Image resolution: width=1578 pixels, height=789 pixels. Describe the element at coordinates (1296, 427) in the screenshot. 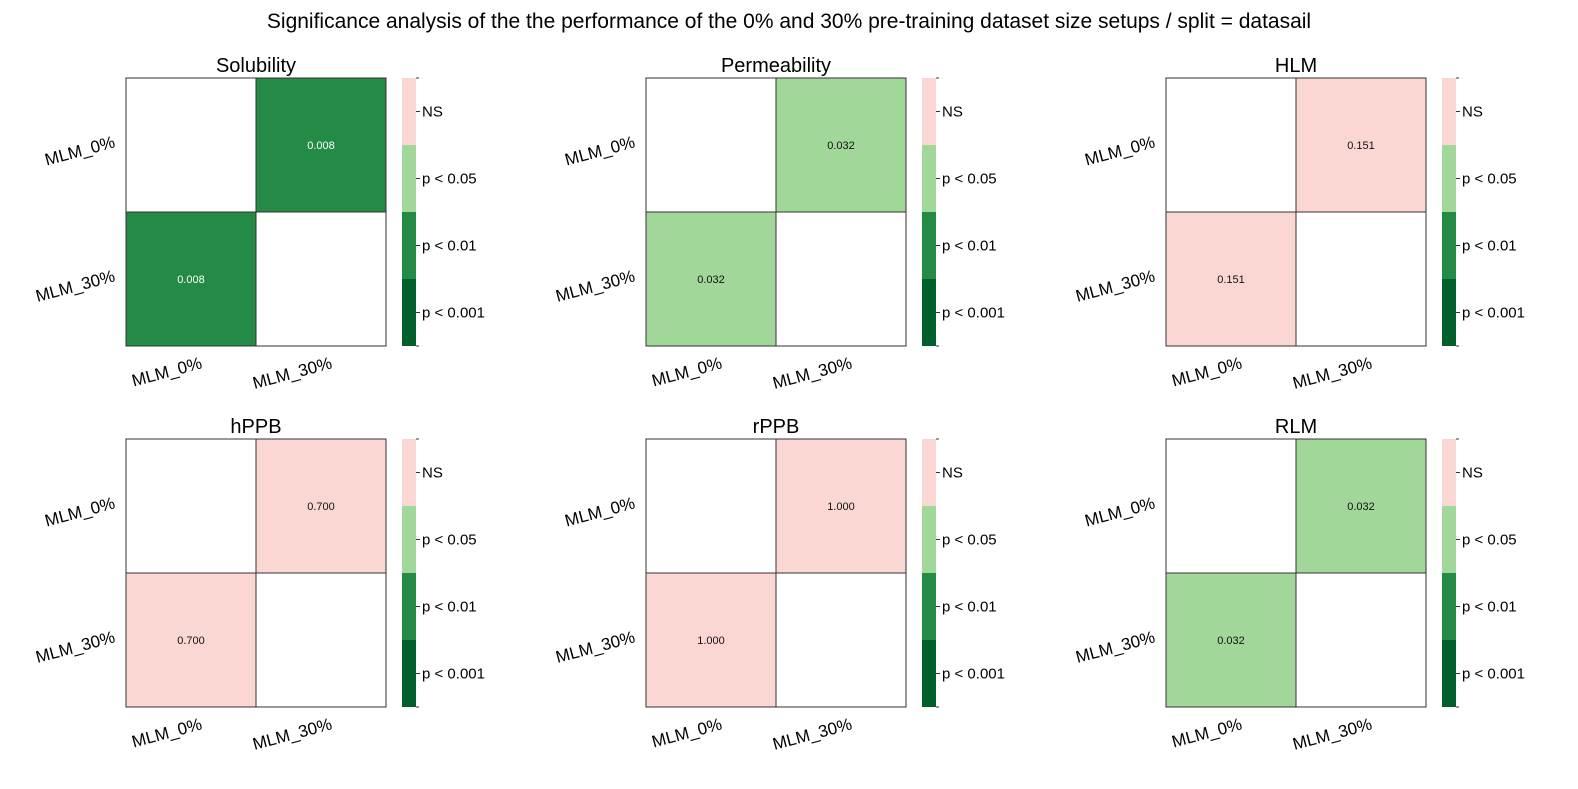

I see `panel-title: RLM` at that location.